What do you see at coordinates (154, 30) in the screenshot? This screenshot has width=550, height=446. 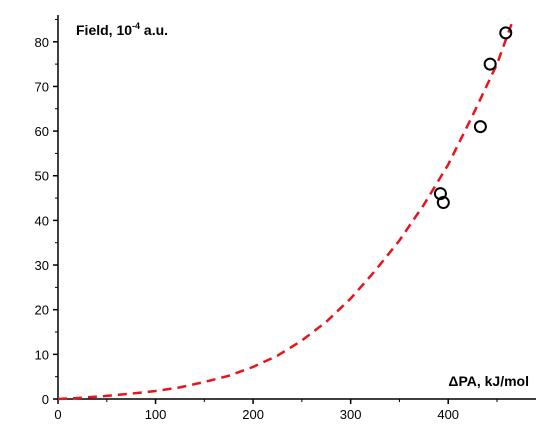 I see `y-axis-title-unit: a.u.` at bounding box center [154, 30].